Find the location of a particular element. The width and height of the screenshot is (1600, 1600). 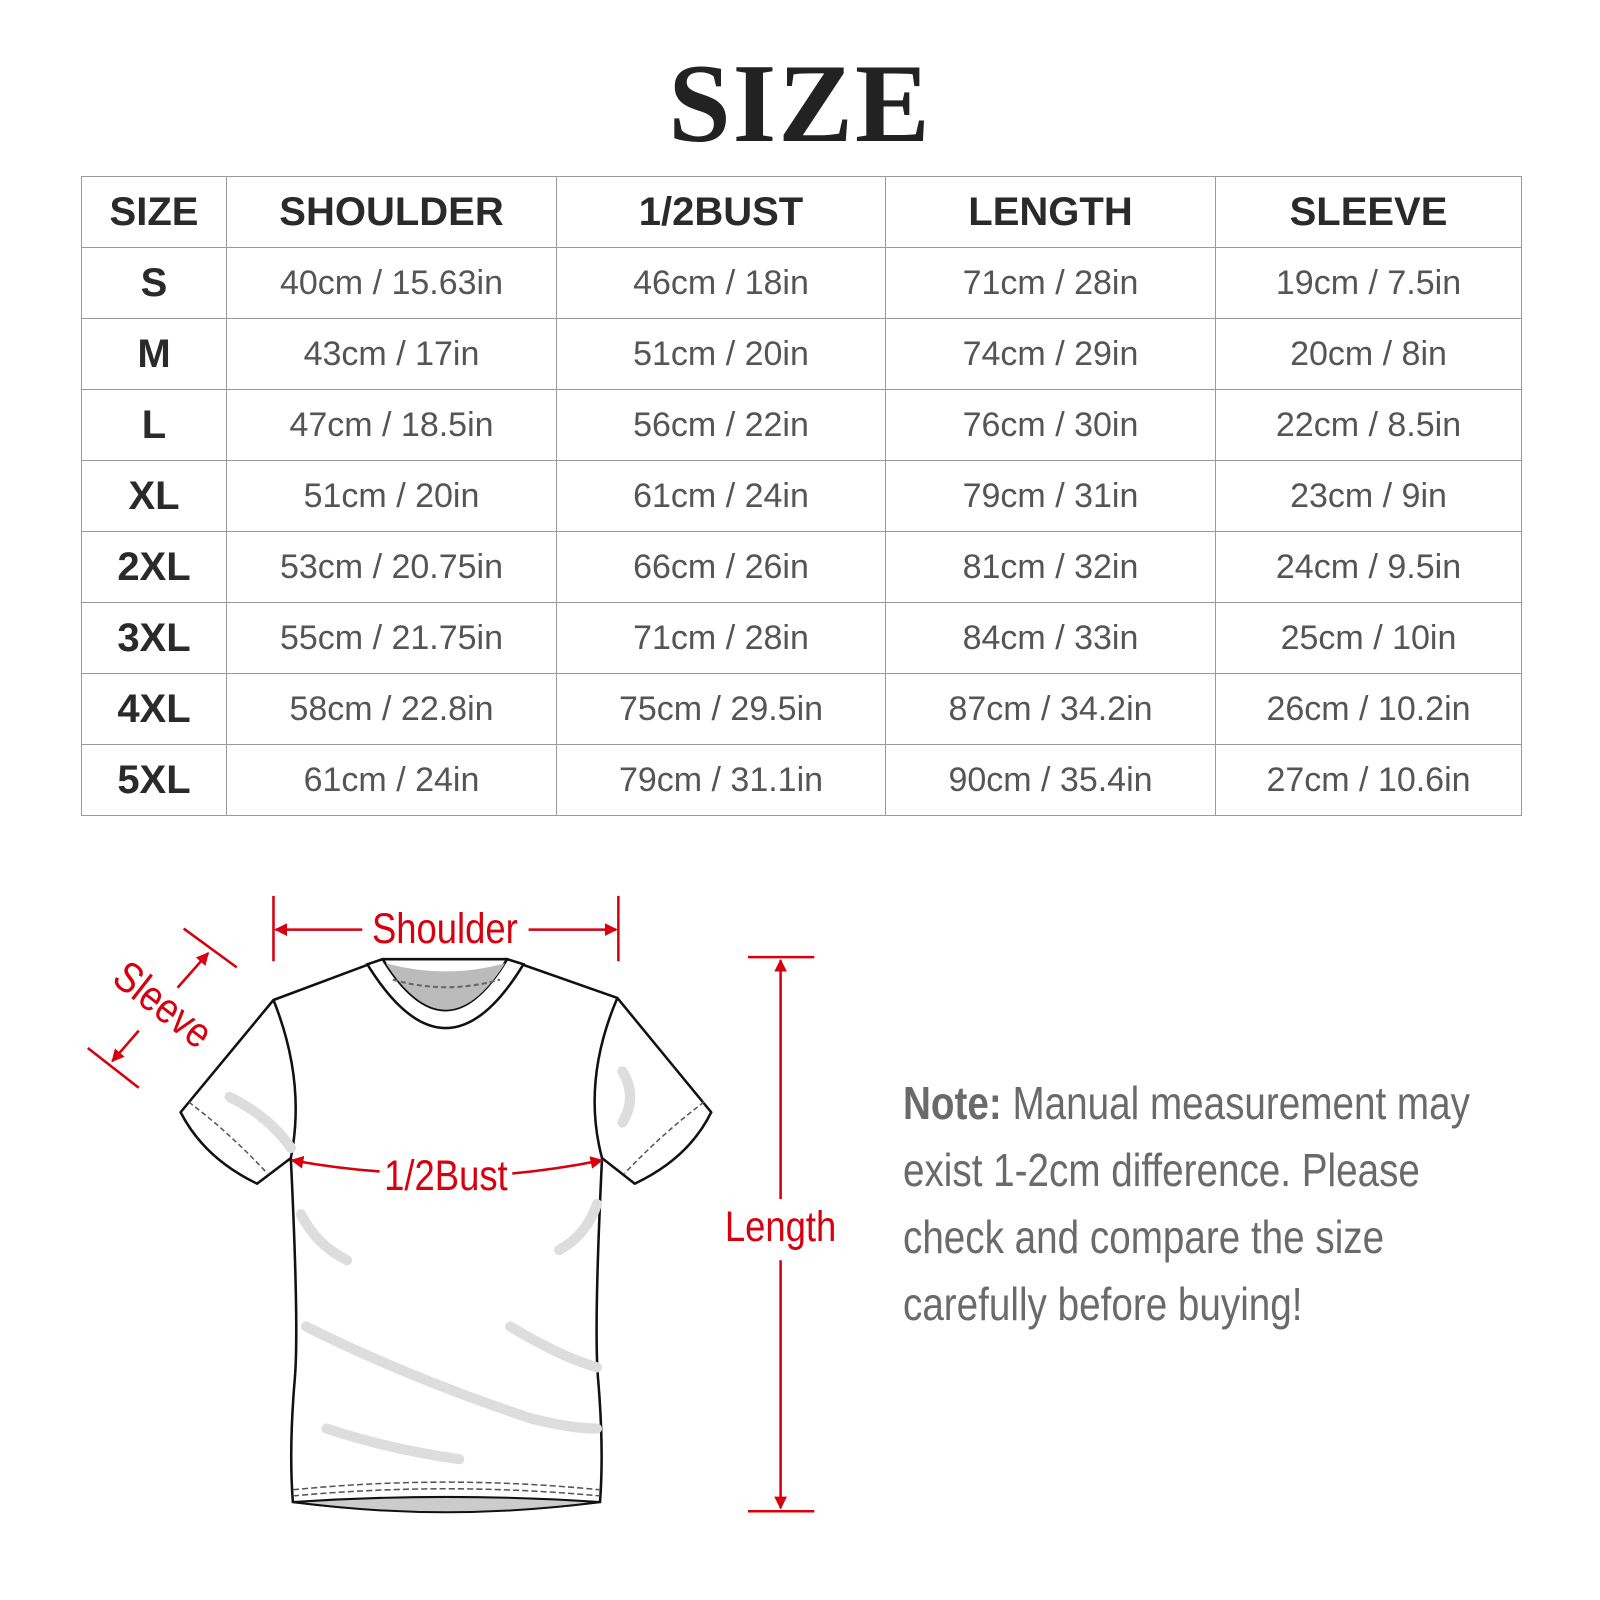

measurement-cell: 19cm / 7.5in is located at coordinates (1368, 283).